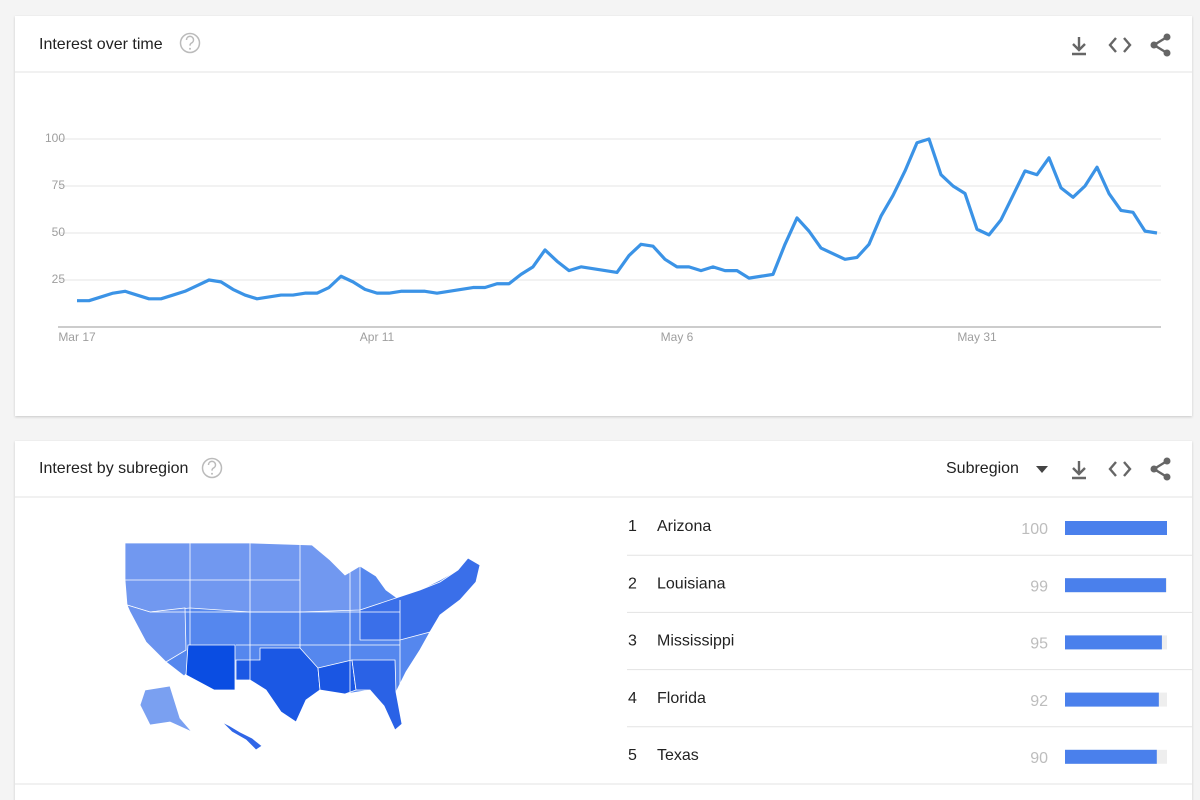  Describe the element at coordinates (1039, 758) in the screenshot. I see `value-label: 90` at that location.